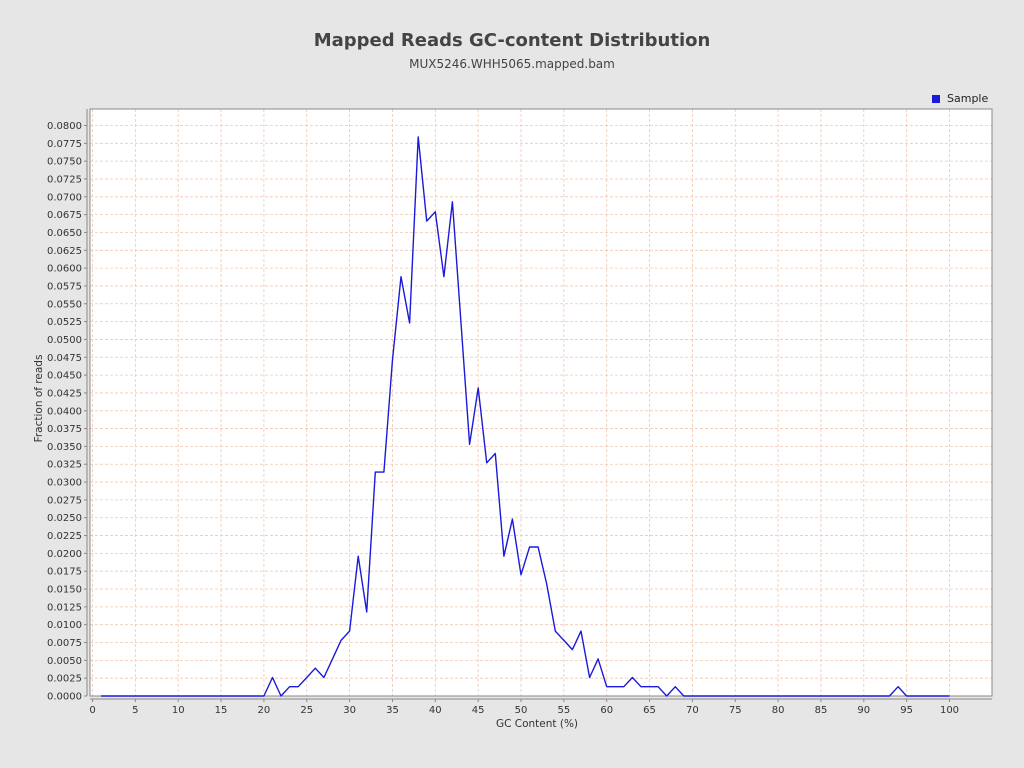 This screenshot has width=1024, height=768. What do you see at coordinates (64, 536) in the screenshot?
I see `y-tick-label: 0.0225` at bounding box center [64, 536].